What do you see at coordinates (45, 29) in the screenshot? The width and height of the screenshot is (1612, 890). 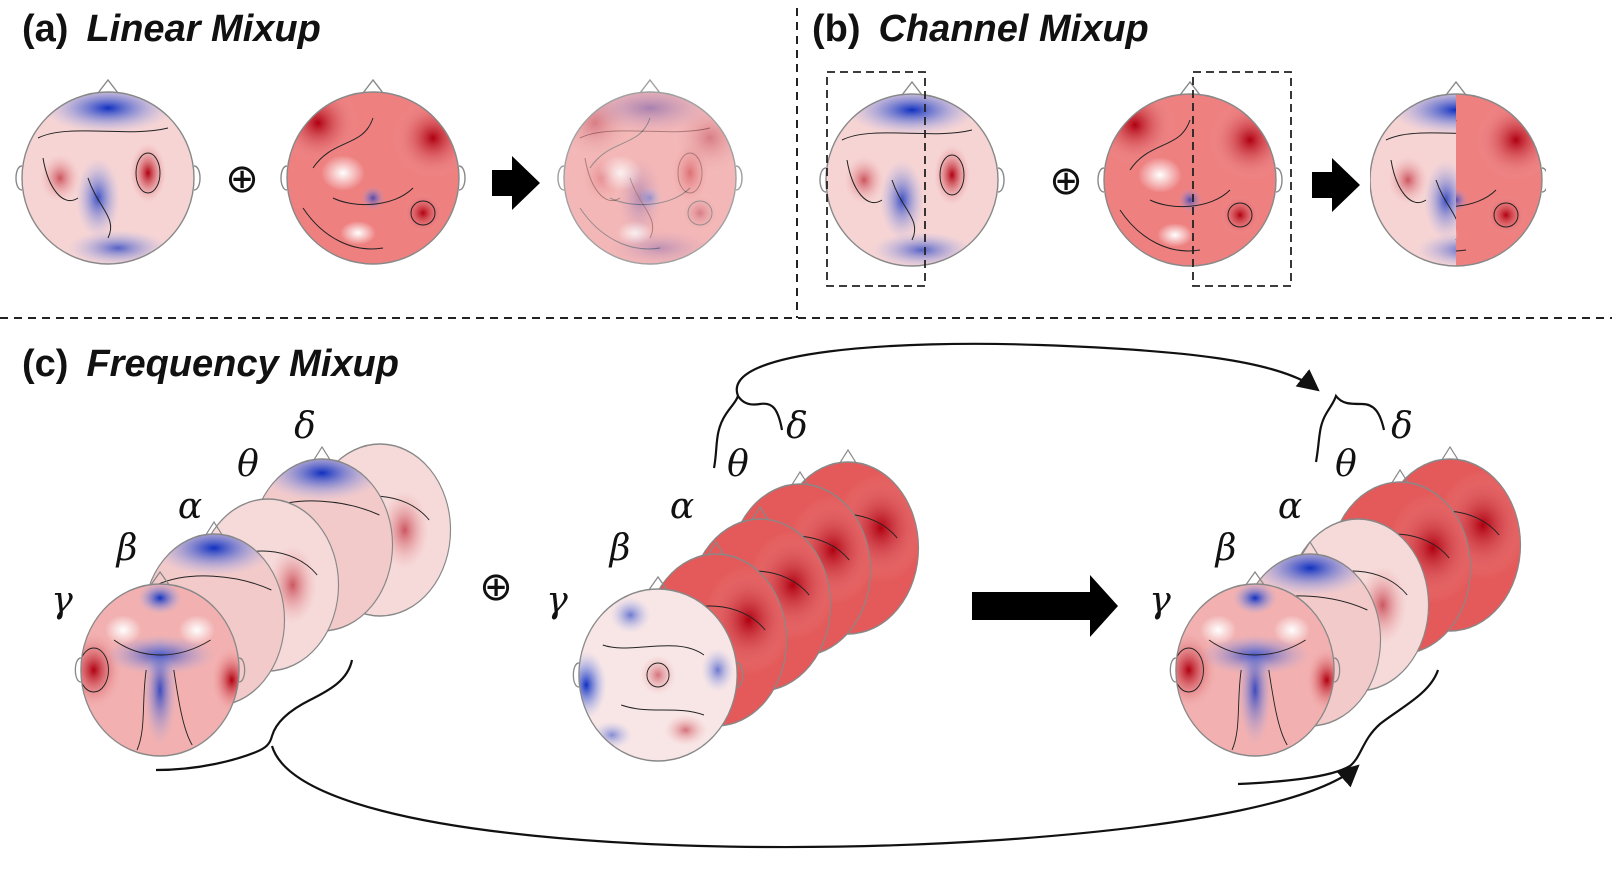 I see `panel-a-tag: (a)` at bounding box center [45, 29].